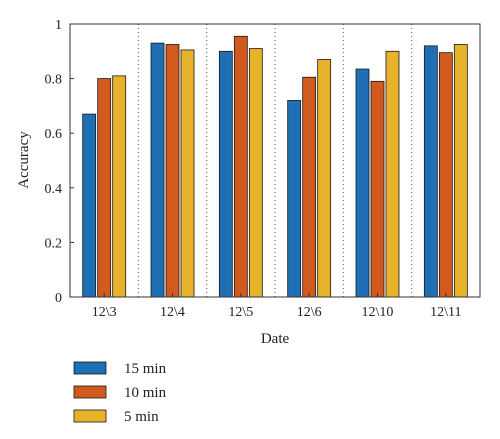 Image resolution: width=500 pixels, height=439 pixels. Describe the element at coordinates (120, 393) in the screenshot. I see `legend: 15 min 10 min 5 min` at that location.